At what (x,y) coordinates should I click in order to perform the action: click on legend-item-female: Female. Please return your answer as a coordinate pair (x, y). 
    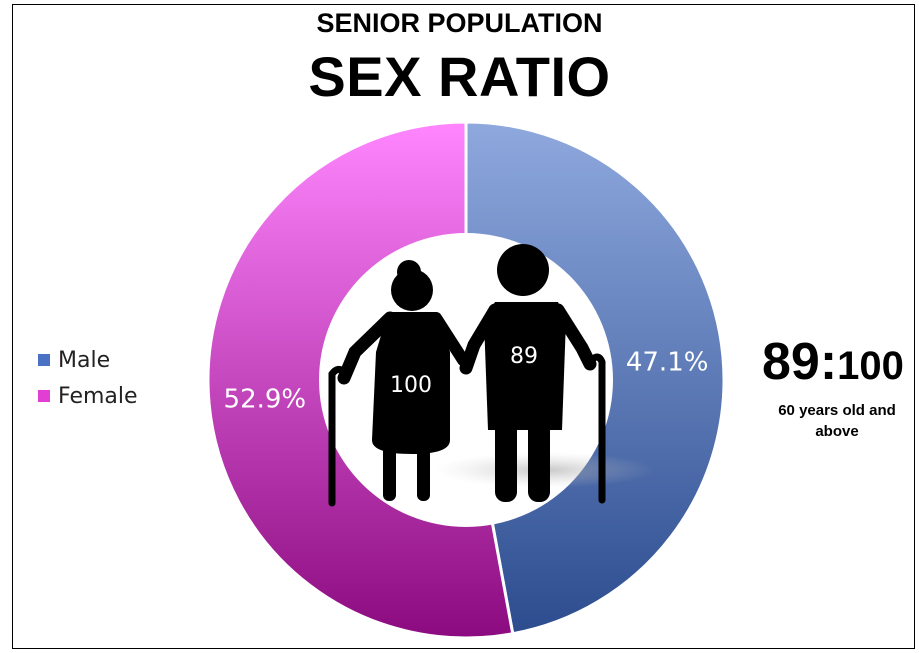
    Looking at the image, I should click on (88, 396).